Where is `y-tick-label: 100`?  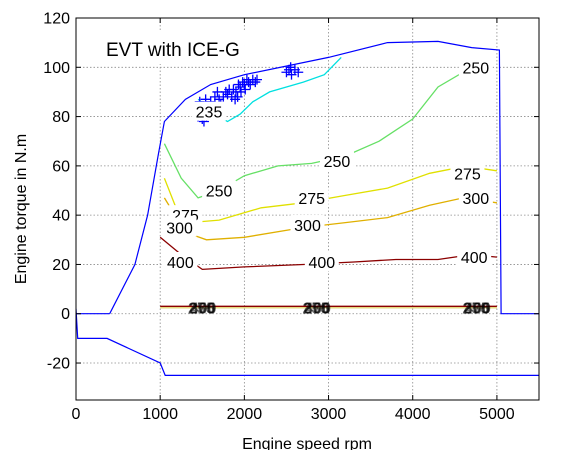 y-tick-label: 100 is located at coordinates (56, 68).